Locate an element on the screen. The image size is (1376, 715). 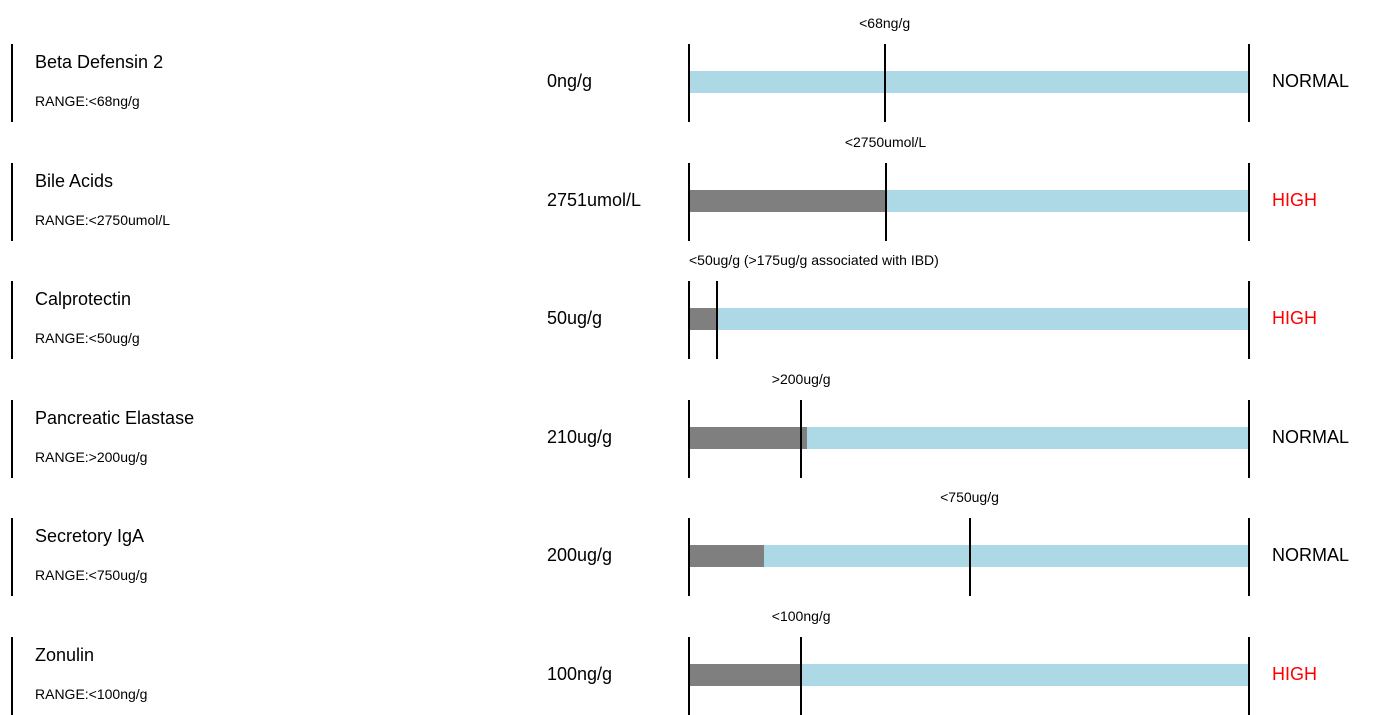
result-value: 100ng/g is located at coordinates (580, 674).